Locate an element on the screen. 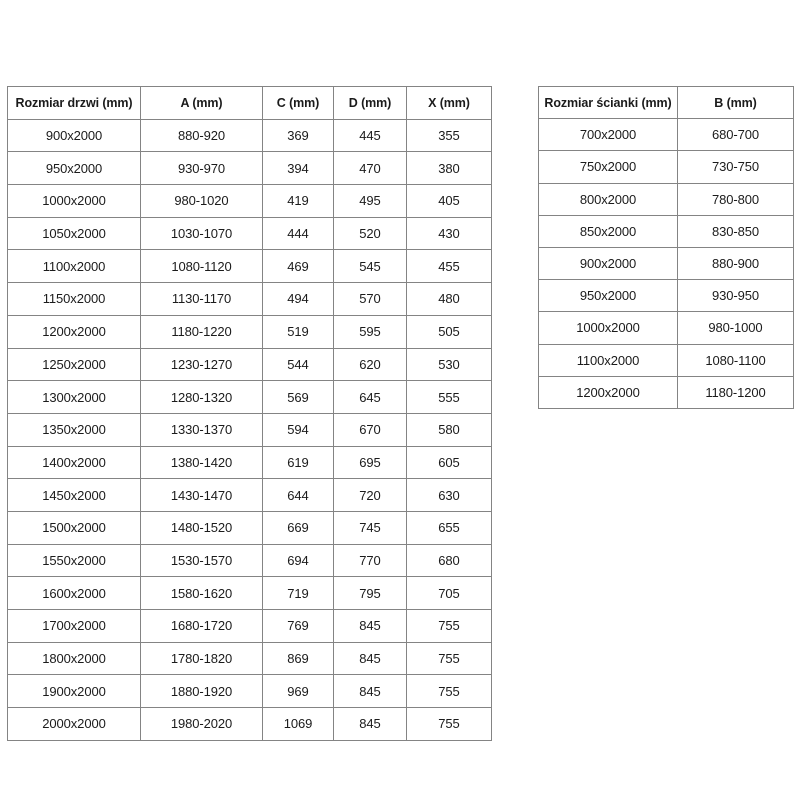 This screenshot has height=800, width=800. cell-c: 519 is located at coordinates (298, 331).